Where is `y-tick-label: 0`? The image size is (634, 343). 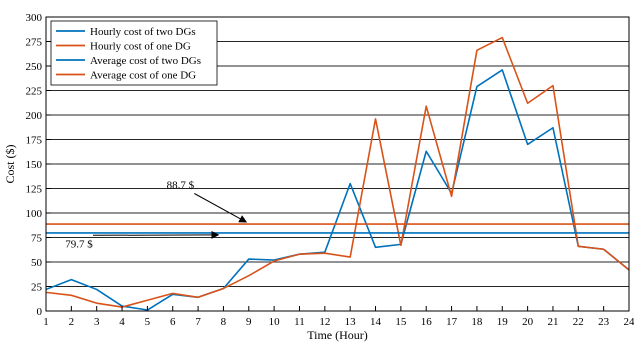
y-tick-label: 0 is located at coordinates (40, 312).